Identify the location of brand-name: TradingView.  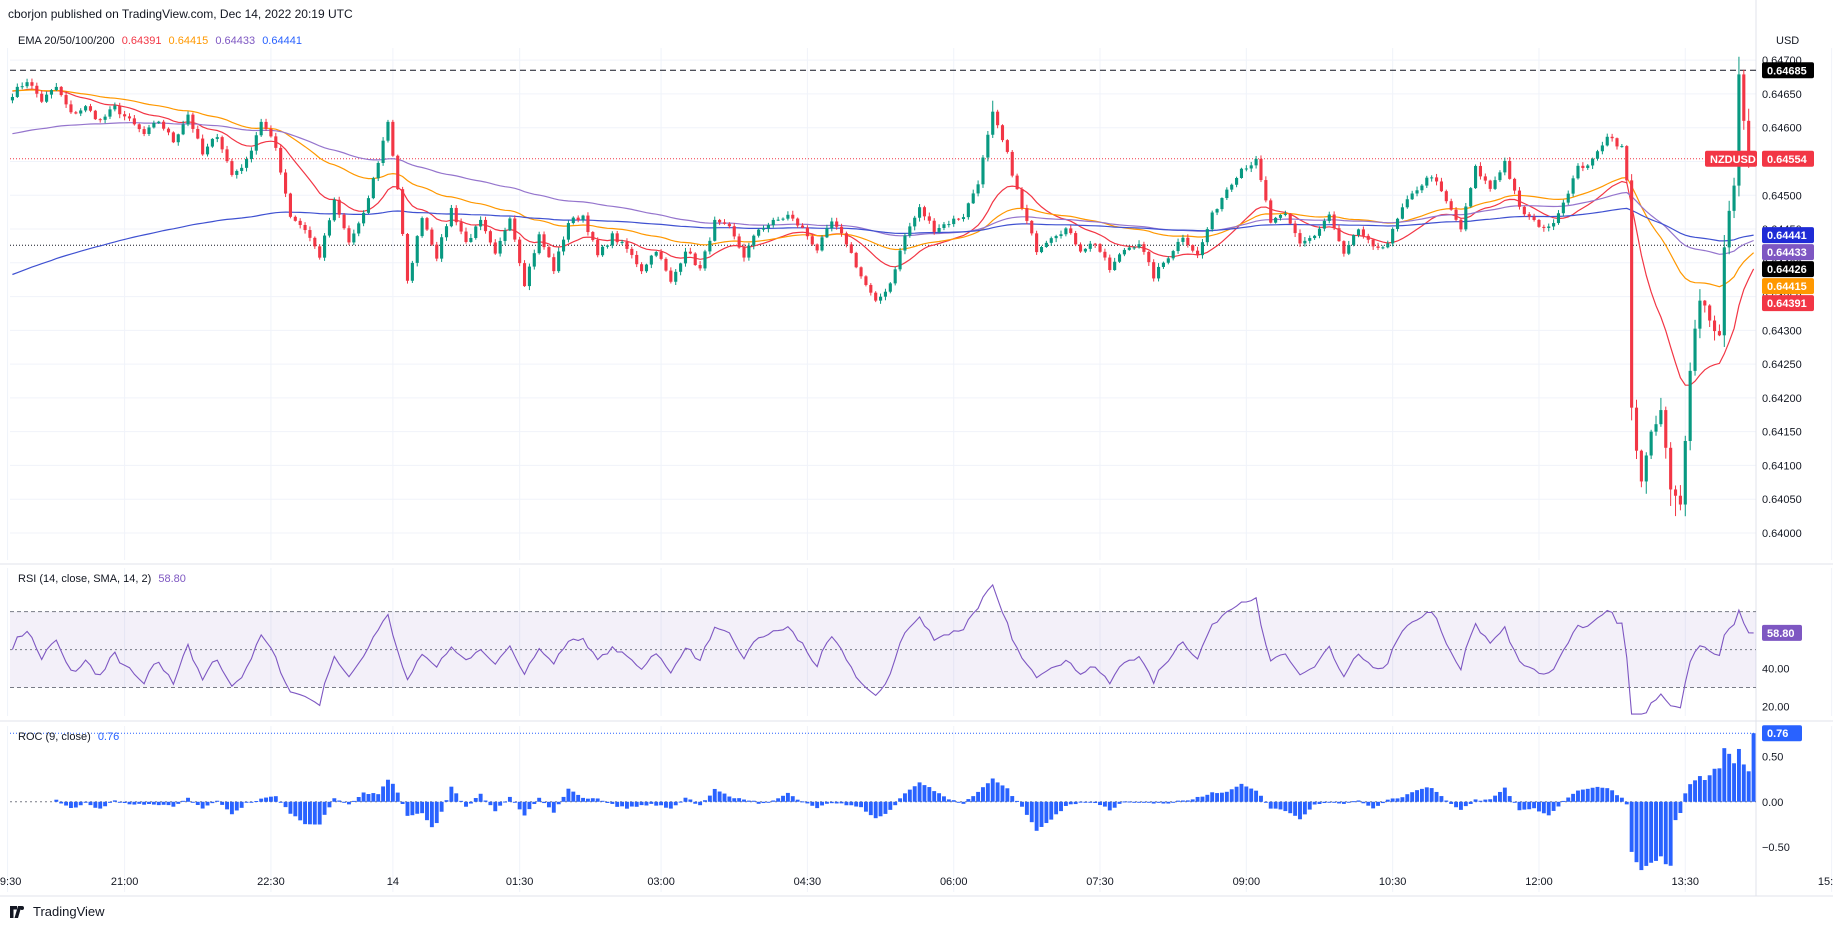
(69, 911).